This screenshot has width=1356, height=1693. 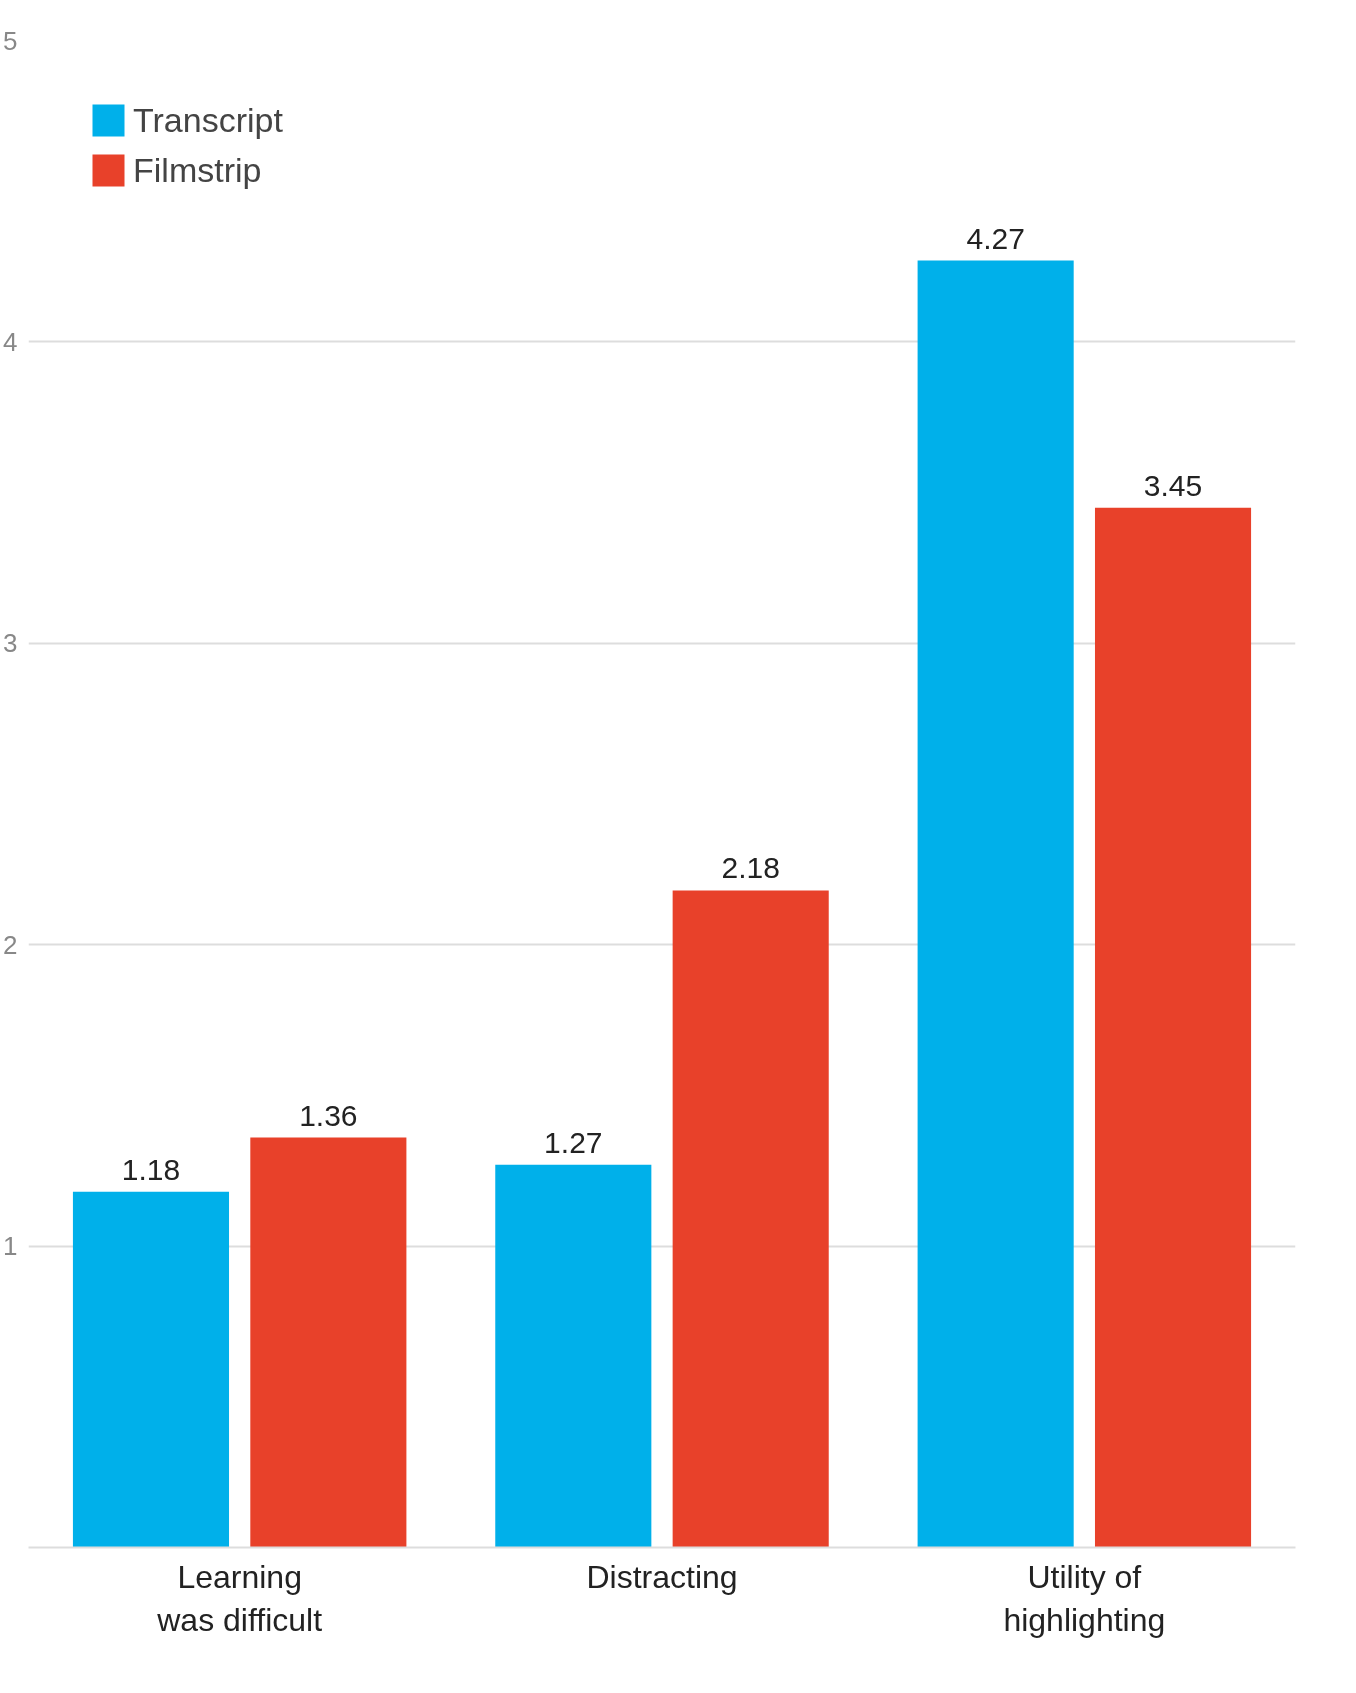 I want to click on data-label: 3.45, so click(x=1173, y=485).